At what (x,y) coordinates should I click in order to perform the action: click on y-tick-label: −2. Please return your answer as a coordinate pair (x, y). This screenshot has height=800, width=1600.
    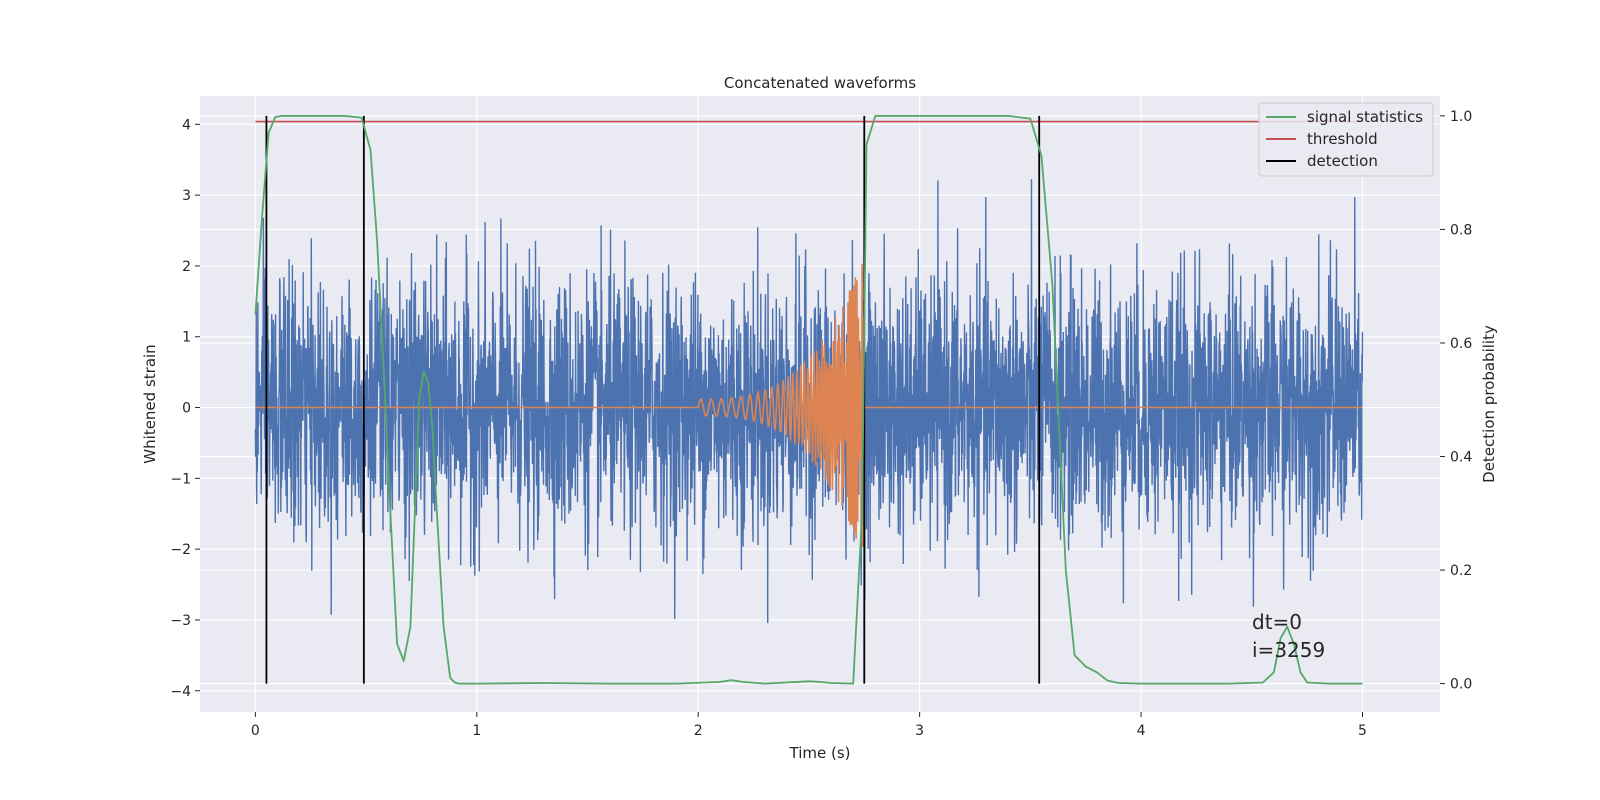
    Looking at the image, I should click on (180, 550).